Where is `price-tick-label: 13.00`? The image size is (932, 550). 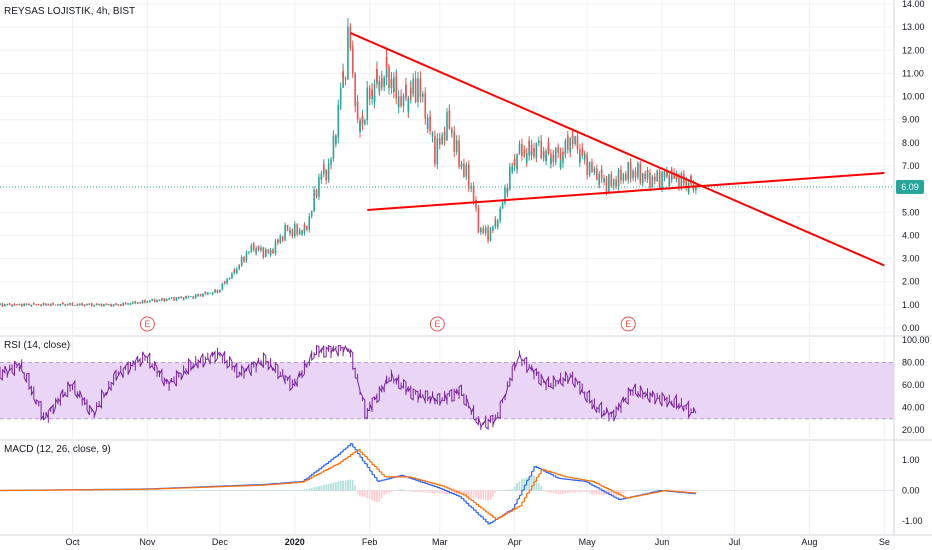
price-tick-label: 13.00 is located at coordinates (913, 27).